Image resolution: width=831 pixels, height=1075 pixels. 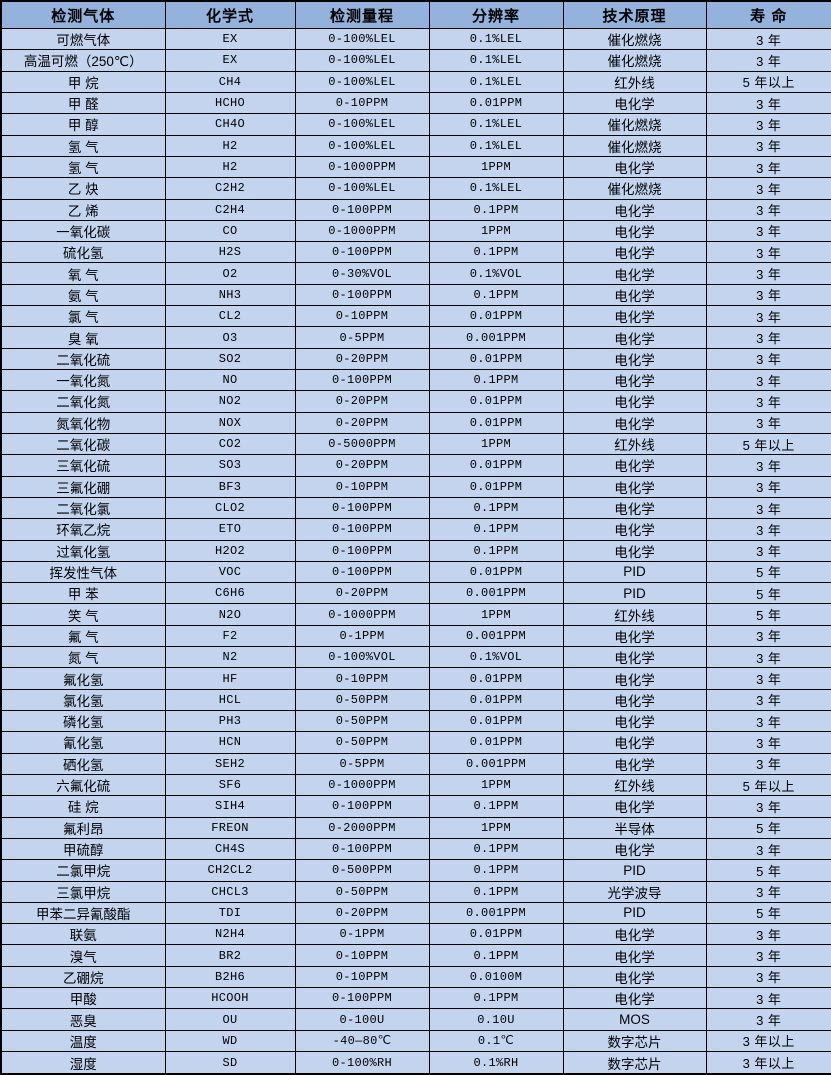 What do you see at coordinates (496, 977) in the screenshot?
I see `cell-resolution: 0.0100M` at bounding box center [496, 977].